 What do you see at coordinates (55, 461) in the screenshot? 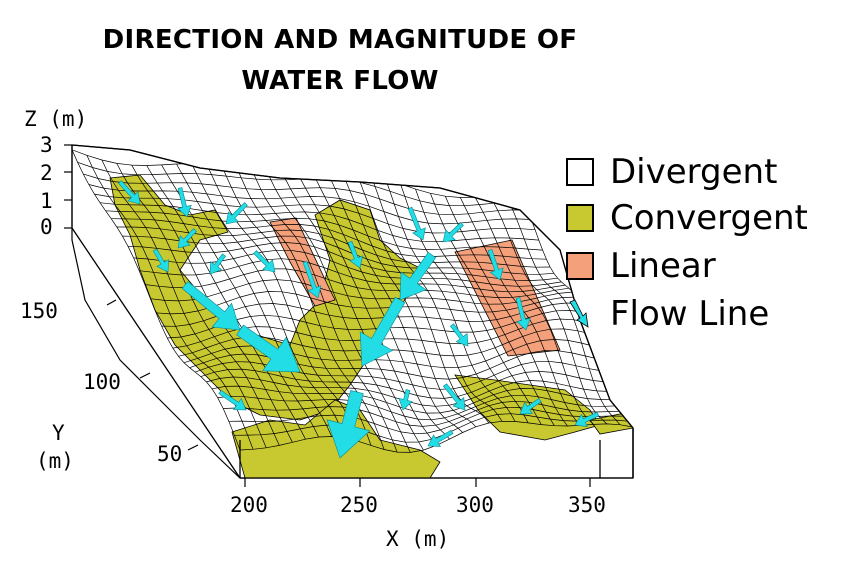
I see `y-axis-unit: (m)` at bounding box center [55, 461].